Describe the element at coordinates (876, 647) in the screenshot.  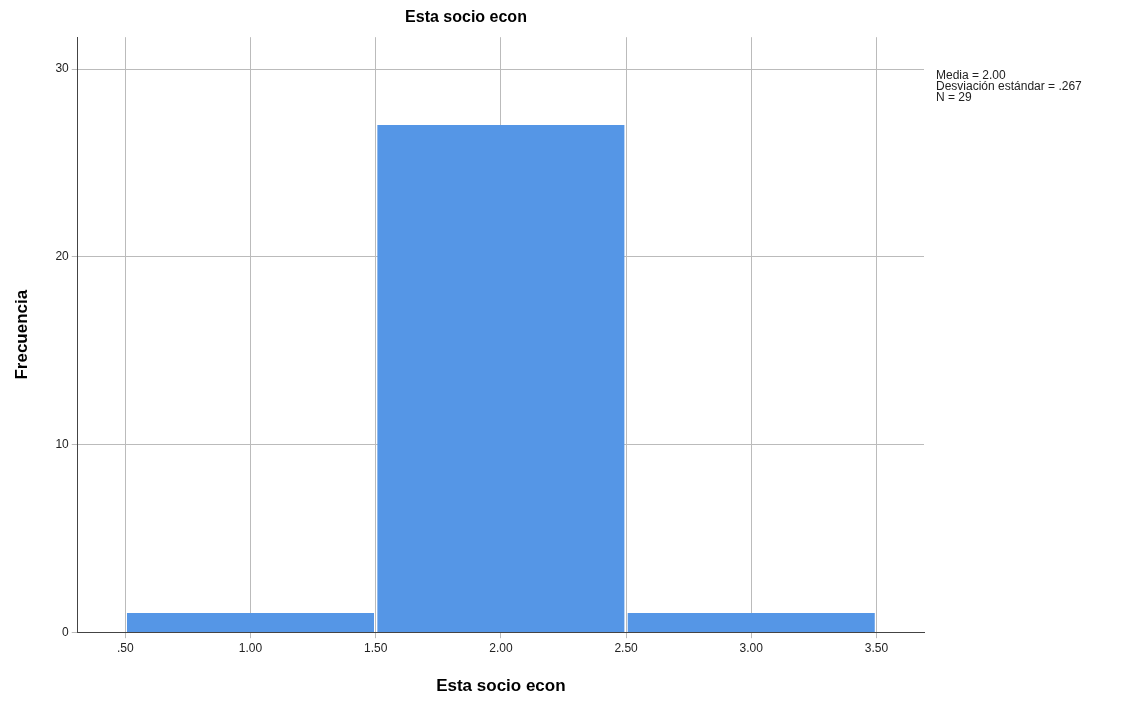
I see `x-tick-label: 3.50` at that location.